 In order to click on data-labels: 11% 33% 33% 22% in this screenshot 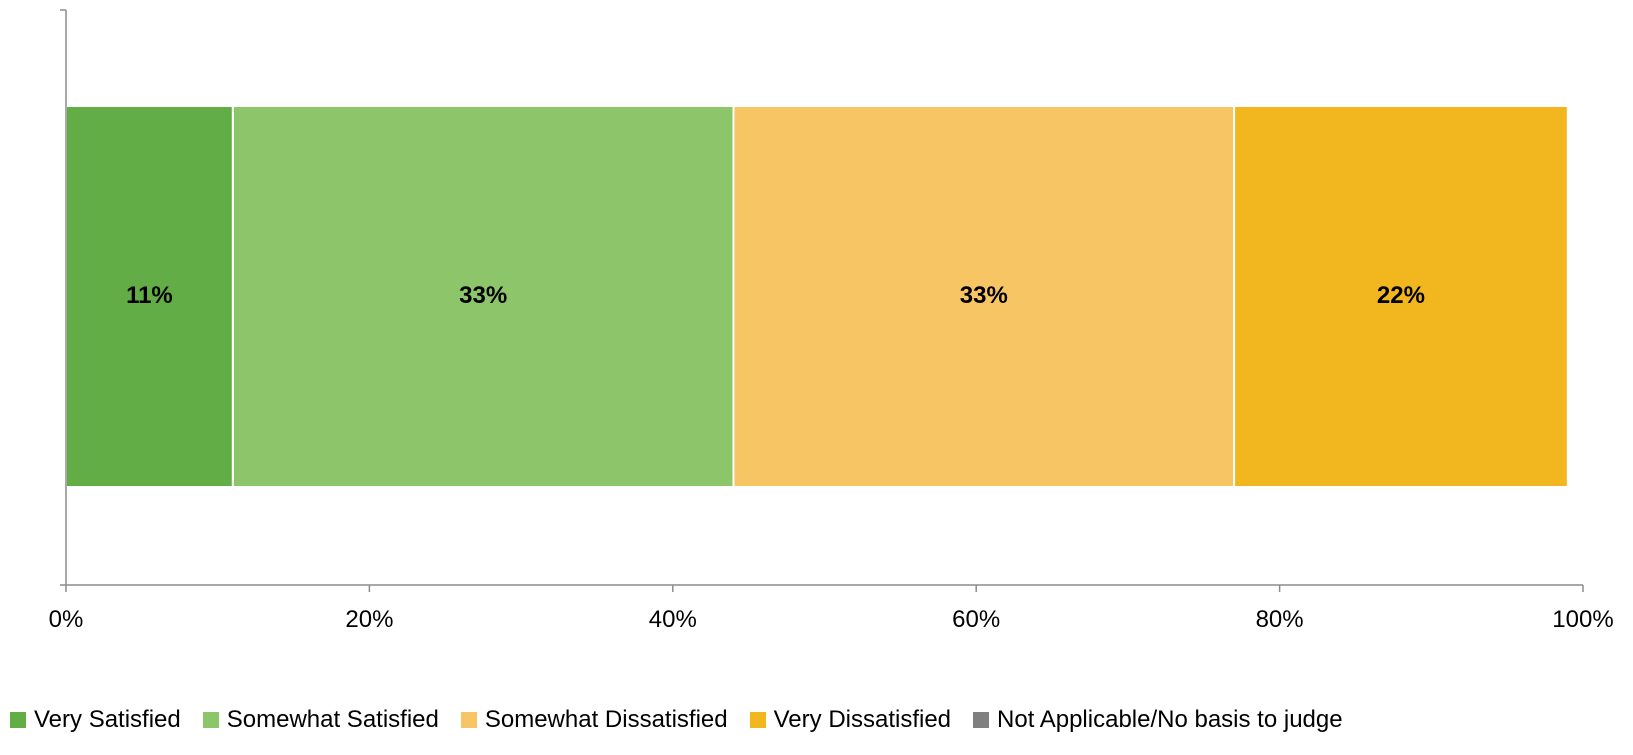, I will do `click(775, 295)`.